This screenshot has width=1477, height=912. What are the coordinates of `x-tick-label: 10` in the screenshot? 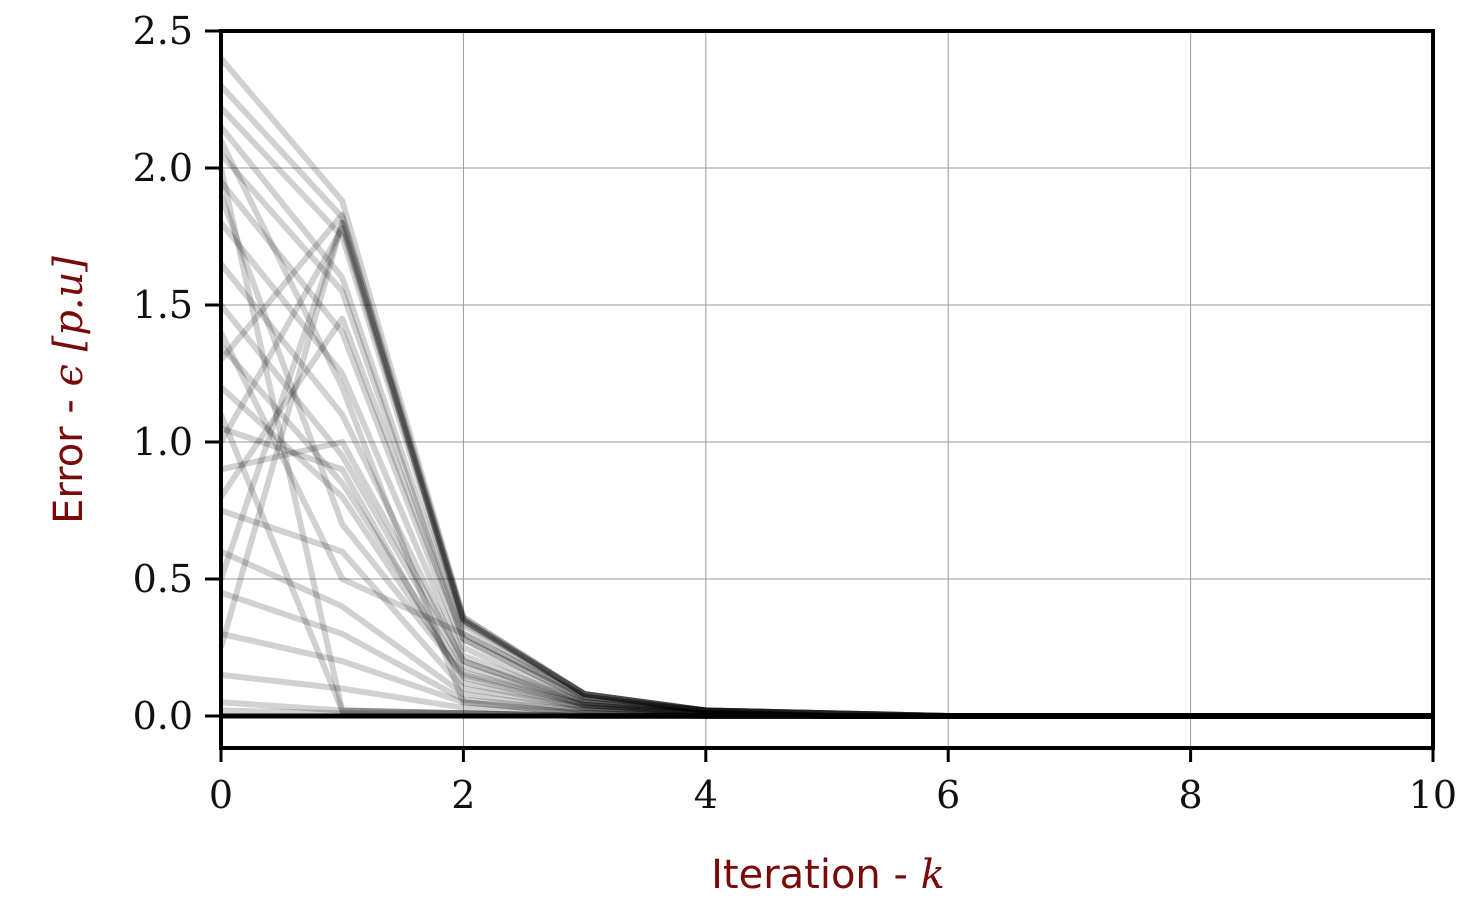 It's located at (1433, 795).